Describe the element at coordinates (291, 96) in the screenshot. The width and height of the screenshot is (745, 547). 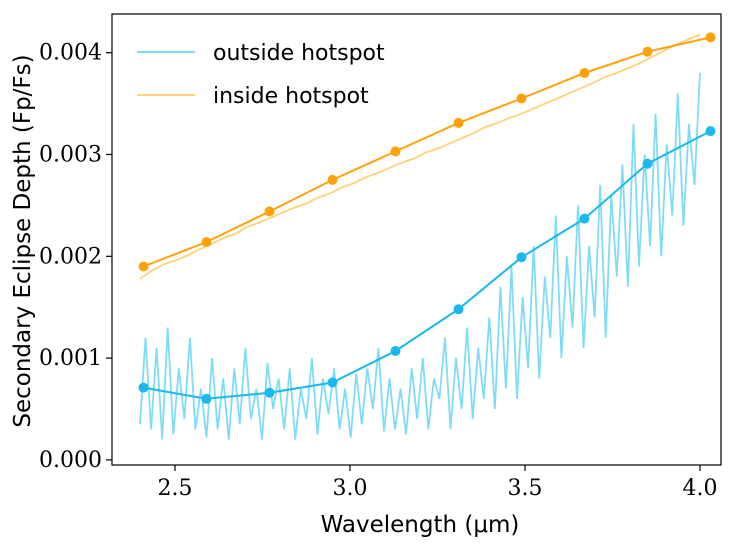
I see `legend-label-inside: inside hotspot` at that location.